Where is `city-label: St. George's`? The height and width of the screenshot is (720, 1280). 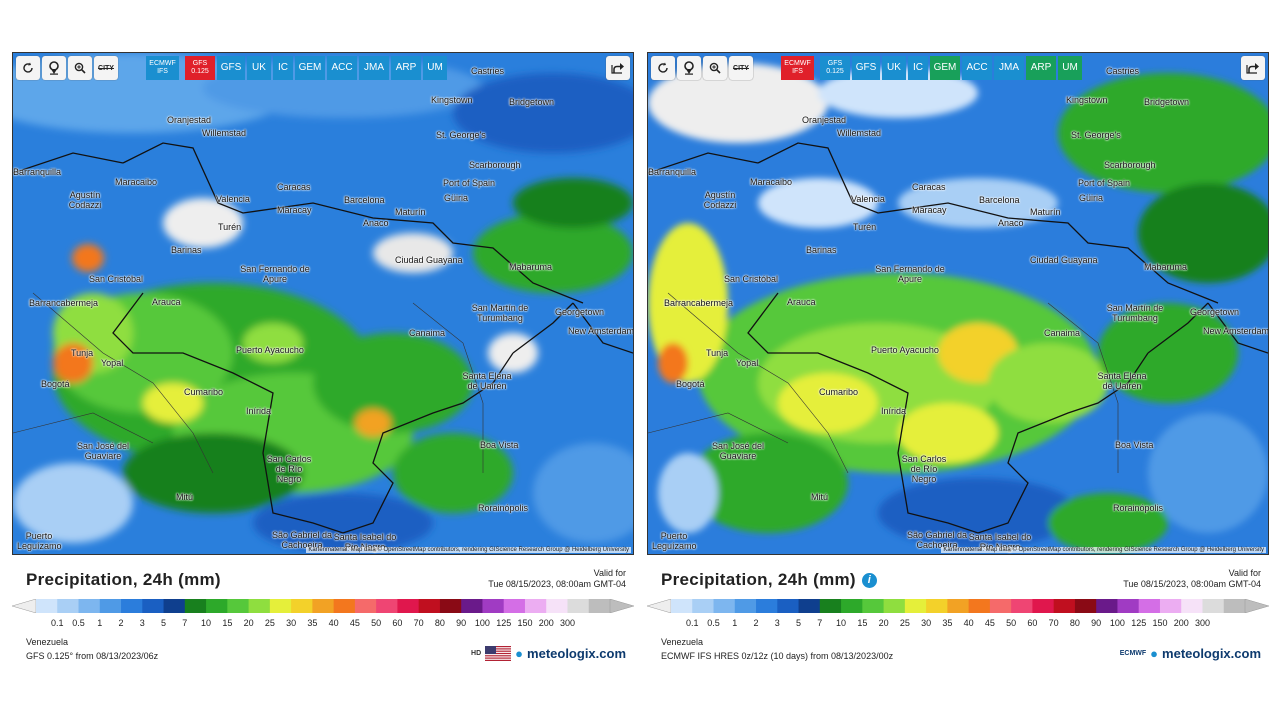 city-label: St. George's is located at coordinates (1096, 135).